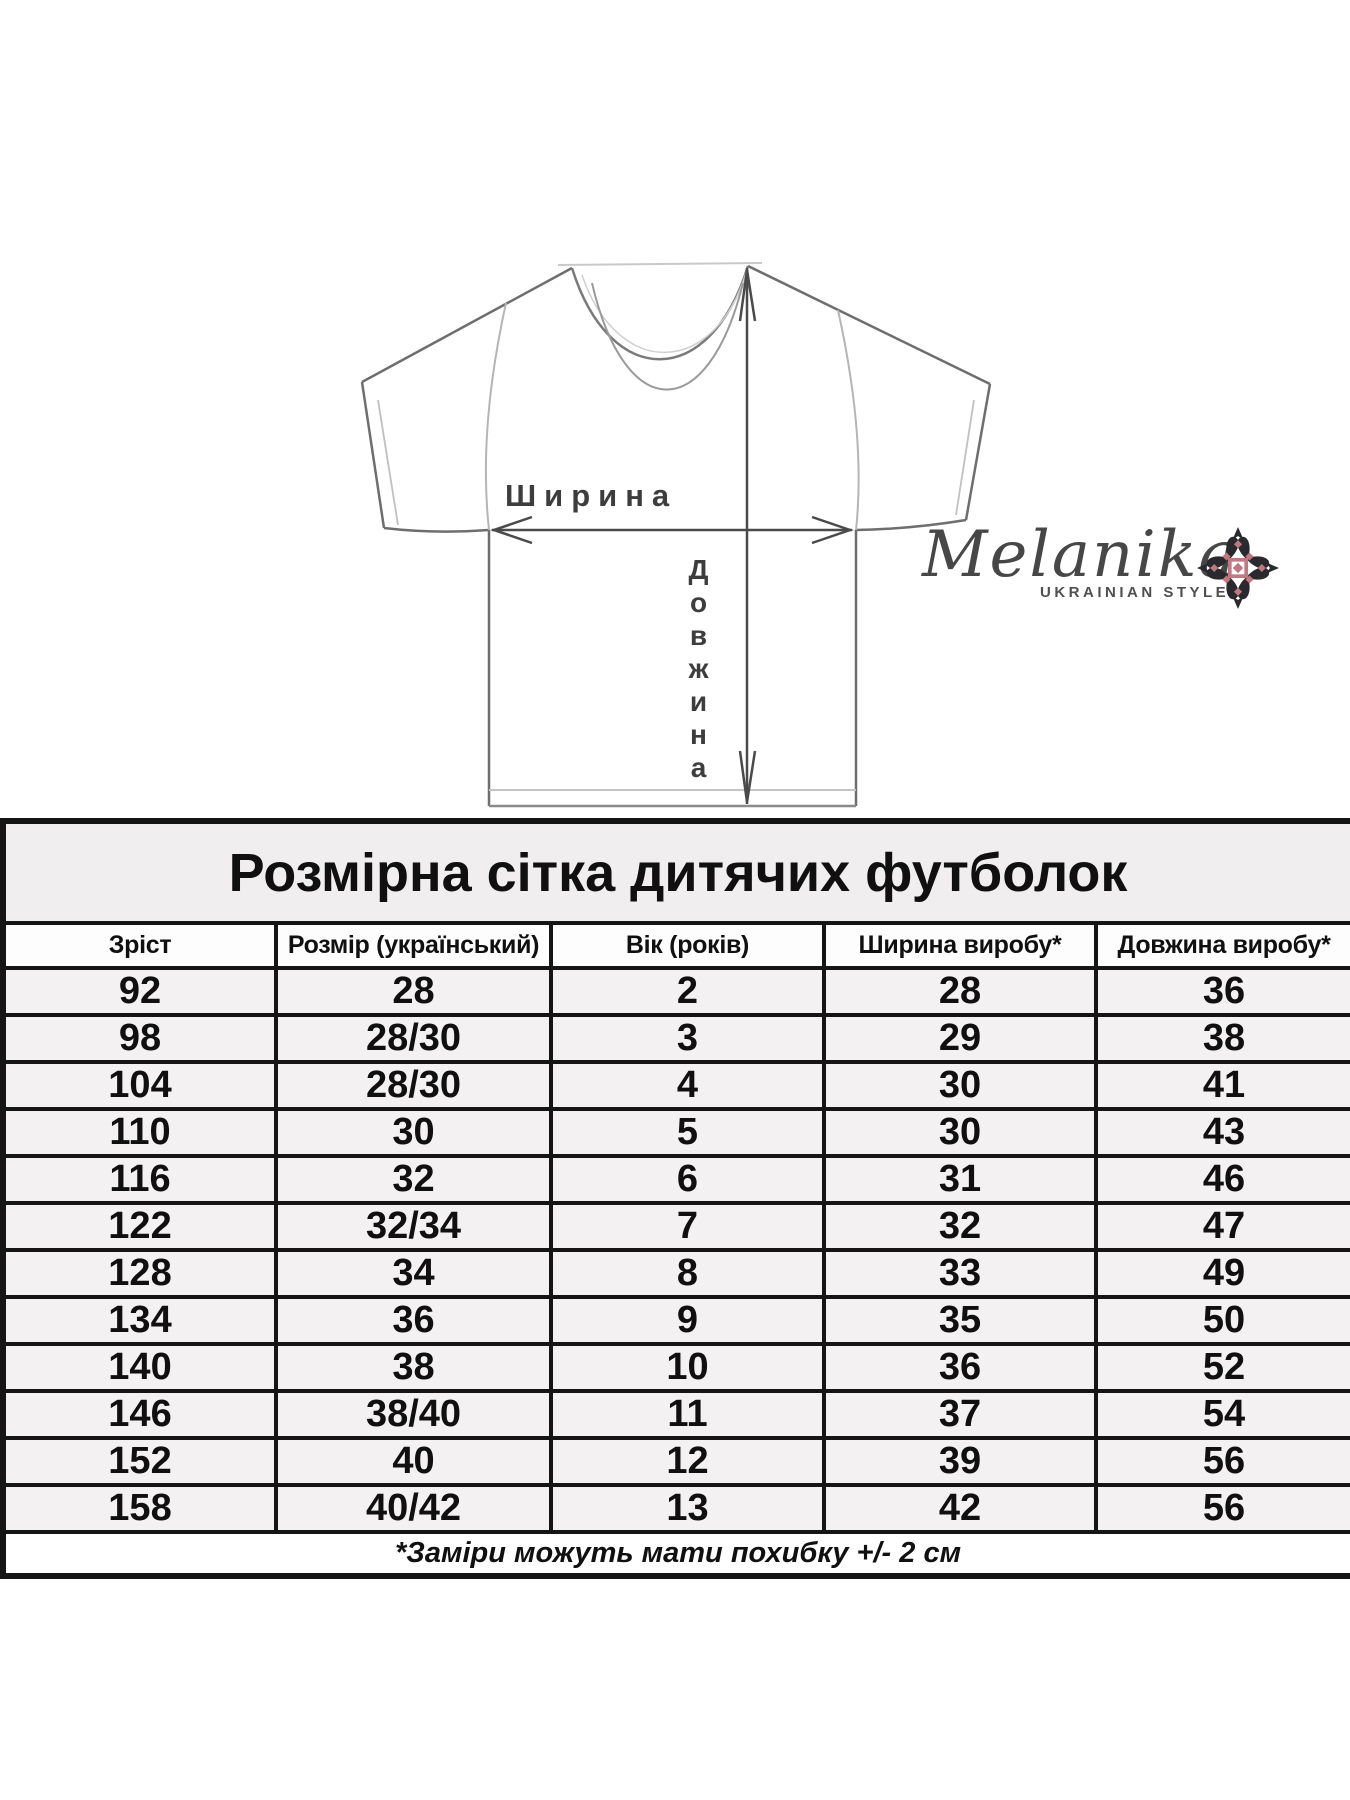 The width and height of the screenshot is (1350, 1800). I want to click on cell: 128, so click(139, 1273).